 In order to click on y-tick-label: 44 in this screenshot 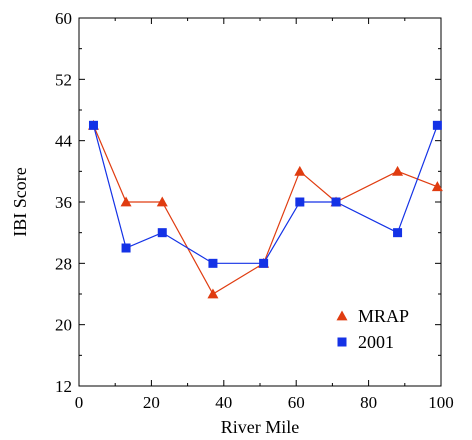, I will do `click(64, 141)`.